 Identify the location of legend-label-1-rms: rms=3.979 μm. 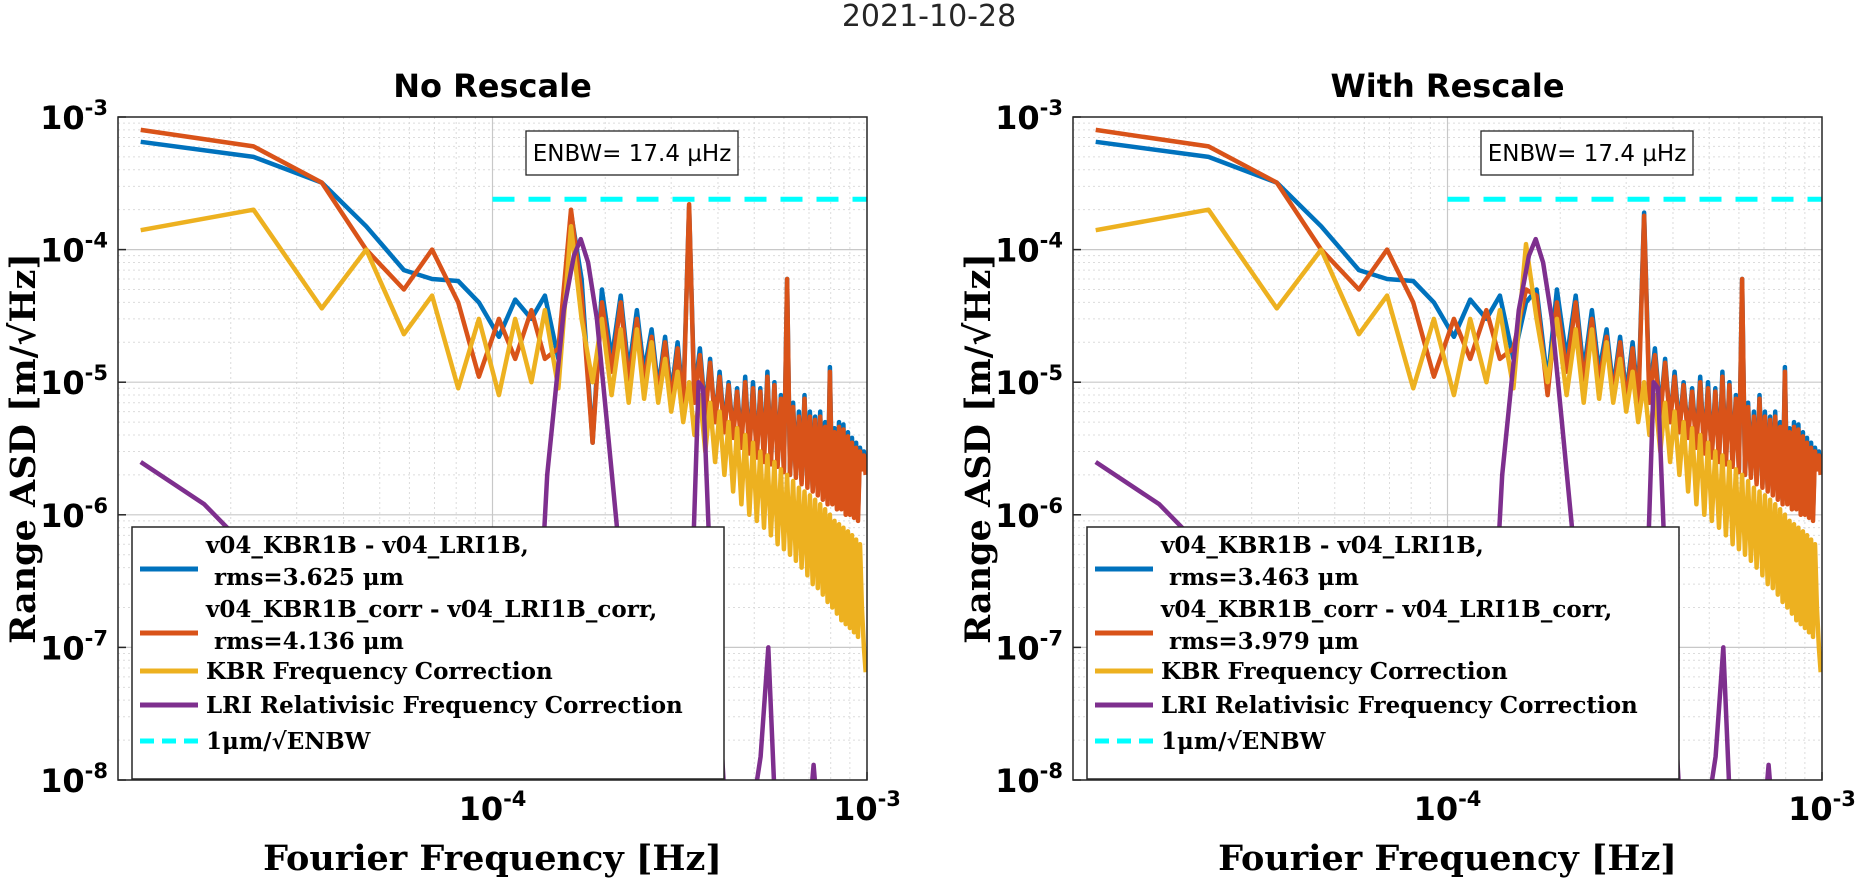
(1264, 641).